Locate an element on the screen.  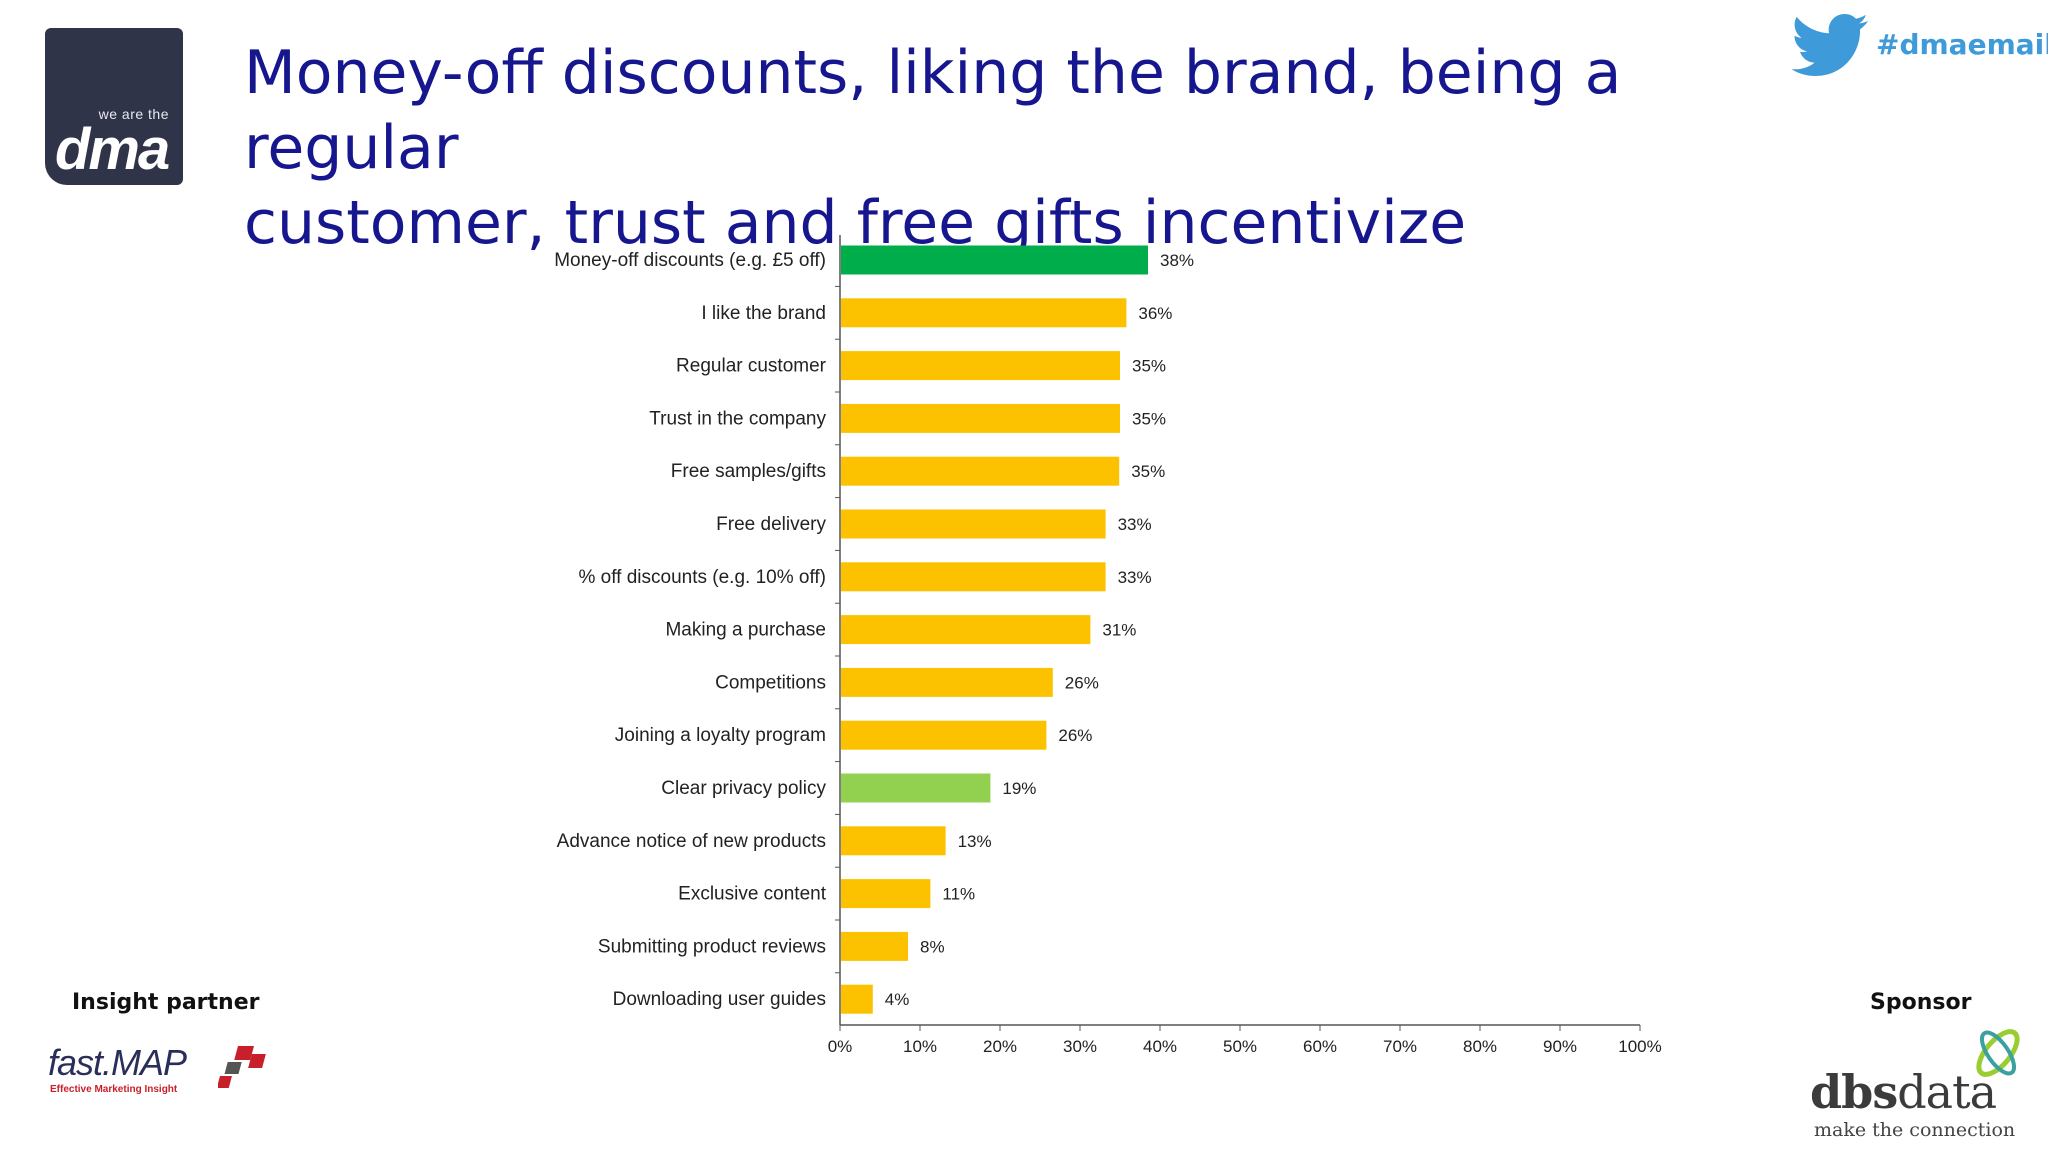
fastmap-logo: fast.MAP Effective Marketing Insight is located at coordinates (156, 1075).